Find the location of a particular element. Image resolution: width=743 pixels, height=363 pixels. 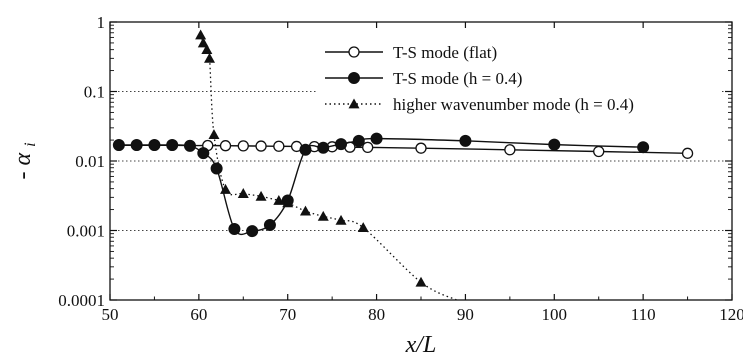

legend-label-0: T-S mode (flat) is located at coordinates (445, 52).